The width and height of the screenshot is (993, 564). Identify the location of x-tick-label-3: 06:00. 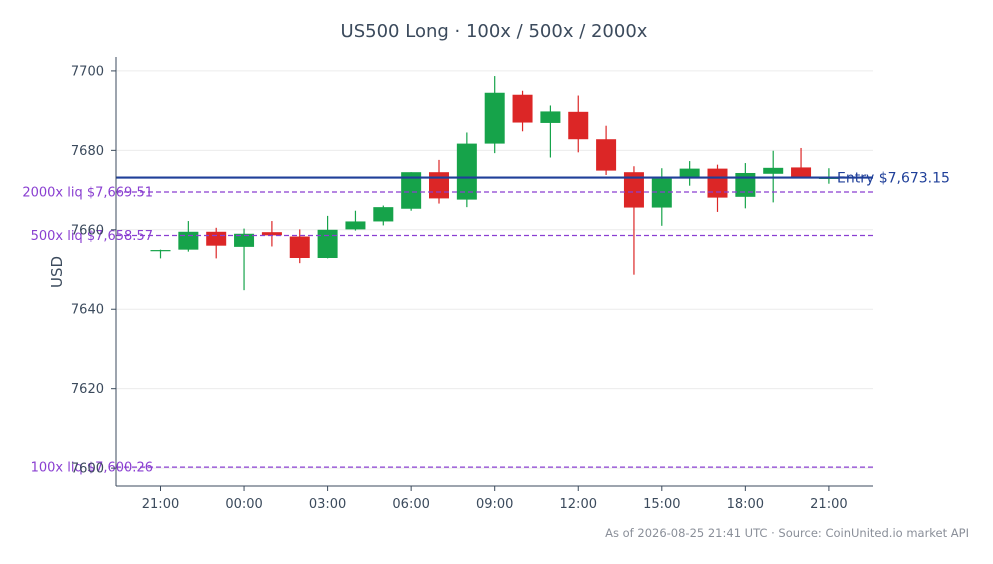
(410, 504).